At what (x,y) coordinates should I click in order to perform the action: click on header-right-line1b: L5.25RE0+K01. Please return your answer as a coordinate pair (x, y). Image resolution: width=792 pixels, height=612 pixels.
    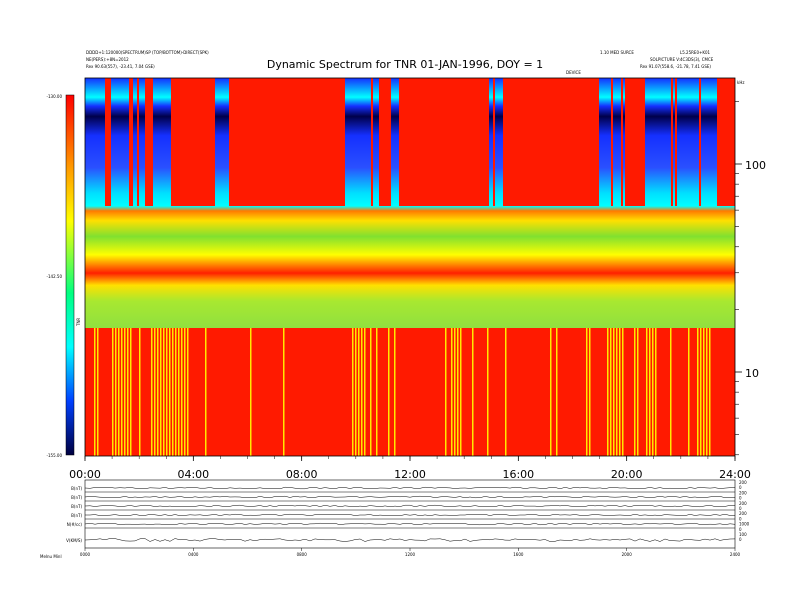
    Looking at the image, I should click on (695, 52).